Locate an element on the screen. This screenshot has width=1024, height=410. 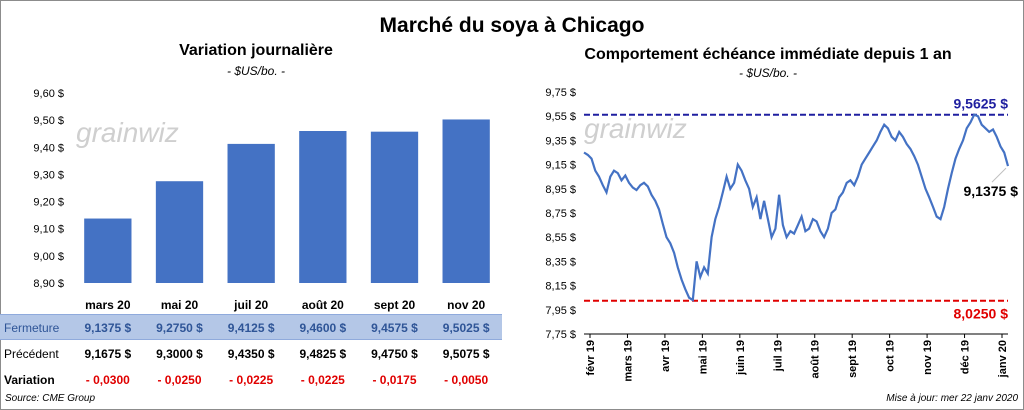
y-tick-label: 8,75 $ is located at coordinates (560, 214).